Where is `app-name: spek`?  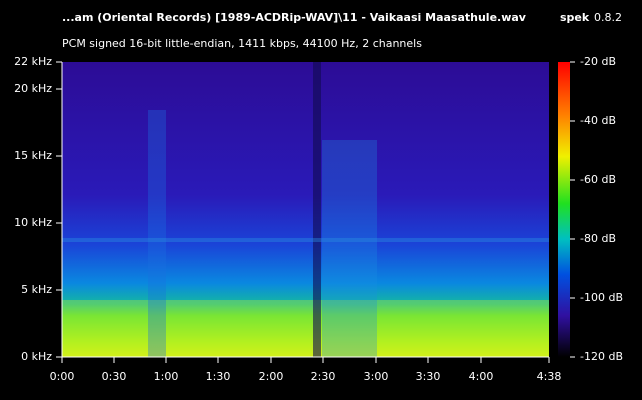
app-name: spek is located at coordinates (575, 17).